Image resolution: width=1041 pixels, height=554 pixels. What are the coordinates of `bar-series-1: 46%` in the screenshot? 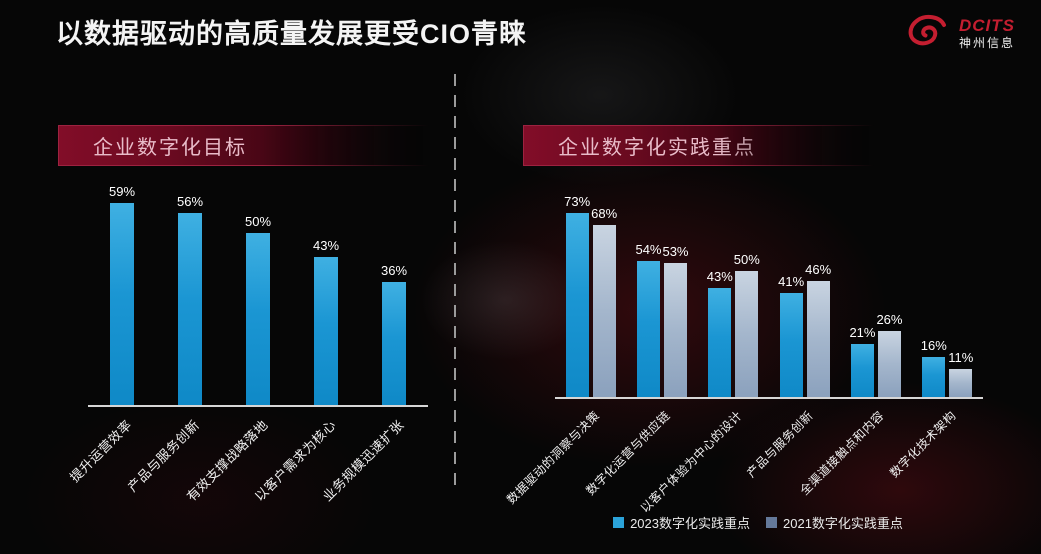 It's located at (818, 329).